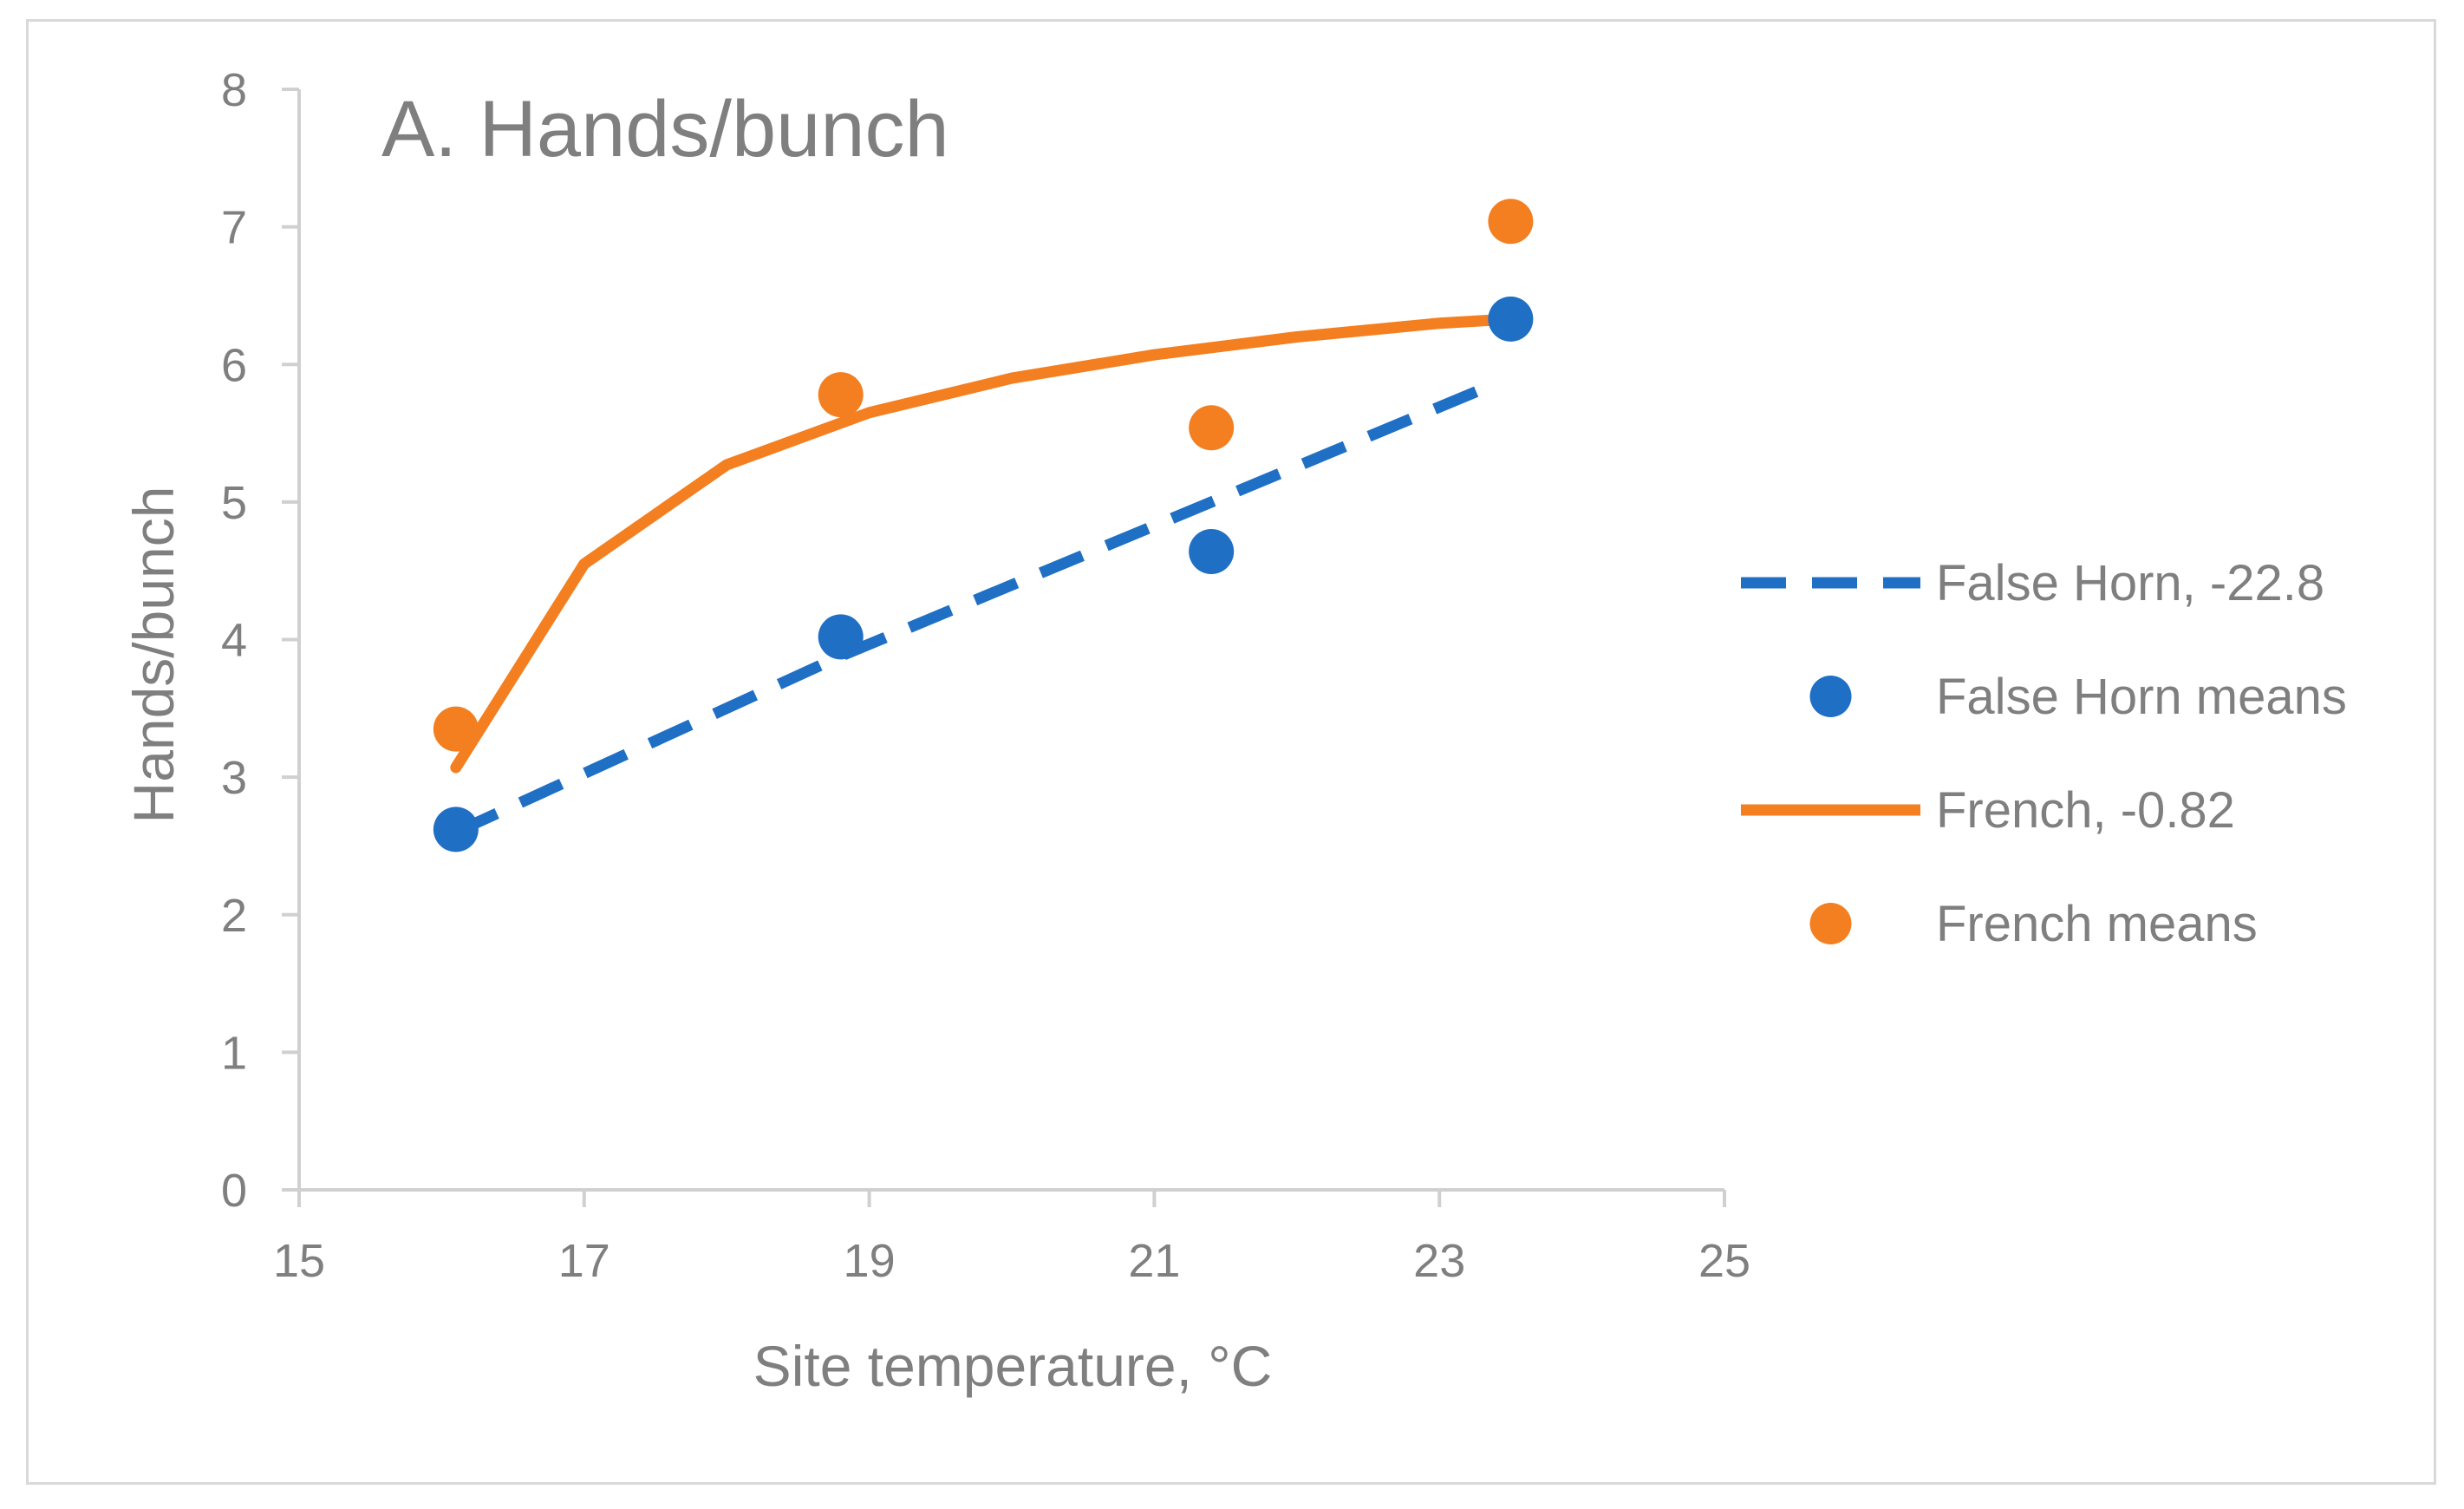 The image size is (2464, 1509). What do you see at coordinates (2085, 811) in the screenshot?
I see `legend-label-french: French, -0.82` at bounding box center [2085, 811].